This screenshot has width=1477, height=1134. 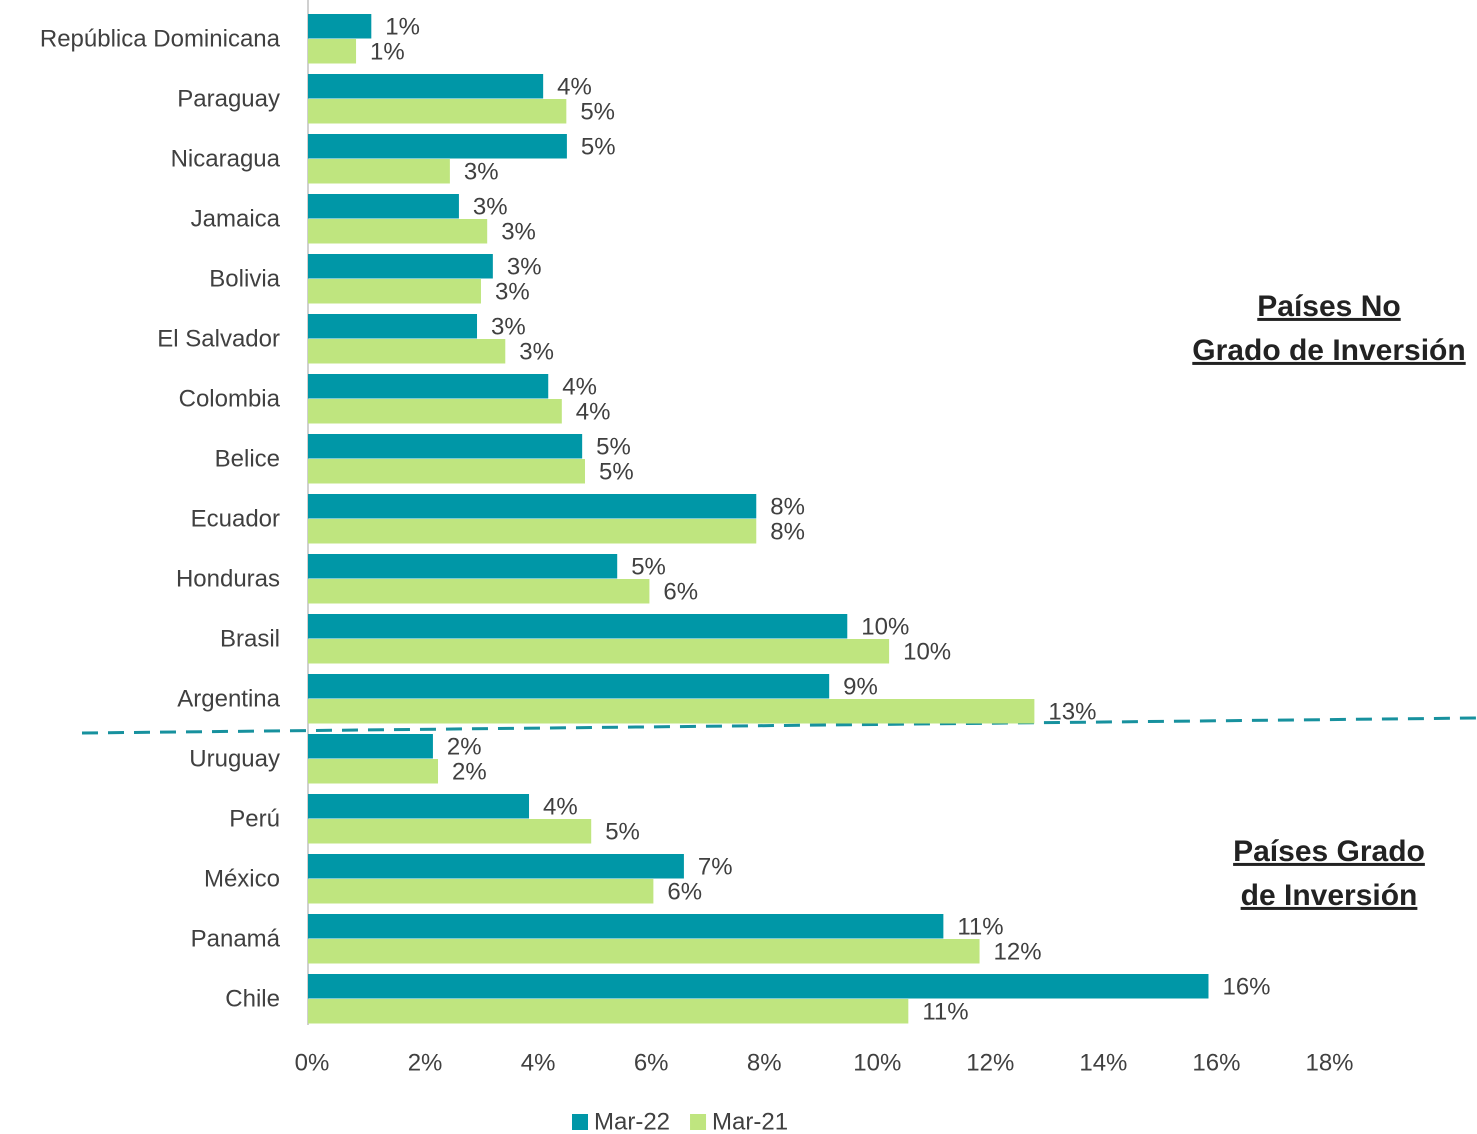 What do you see at coordinates (252, 998) in the screenshot?
I see `y-tick-label: Chile` at bounding box center [252, 998].